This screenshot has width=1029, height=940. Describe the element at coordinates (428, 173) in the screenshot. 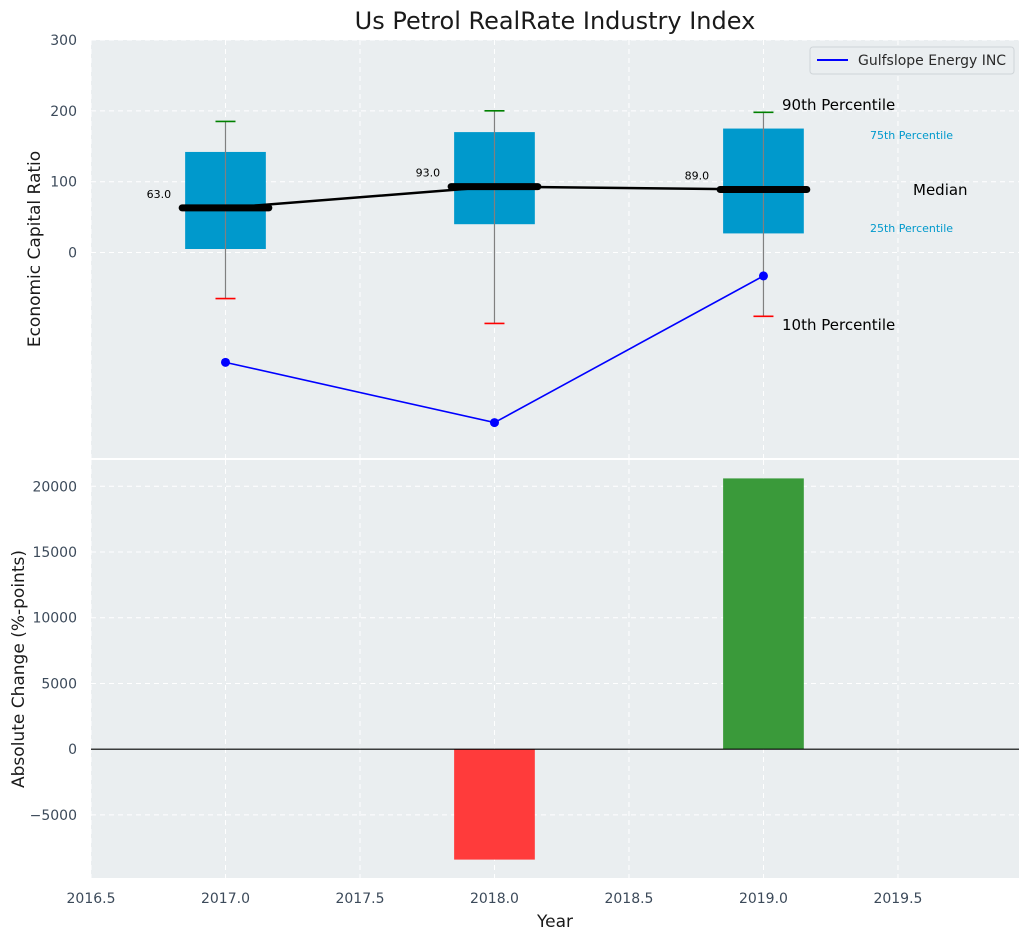

I see `median-value-label: 93.0` at that location.